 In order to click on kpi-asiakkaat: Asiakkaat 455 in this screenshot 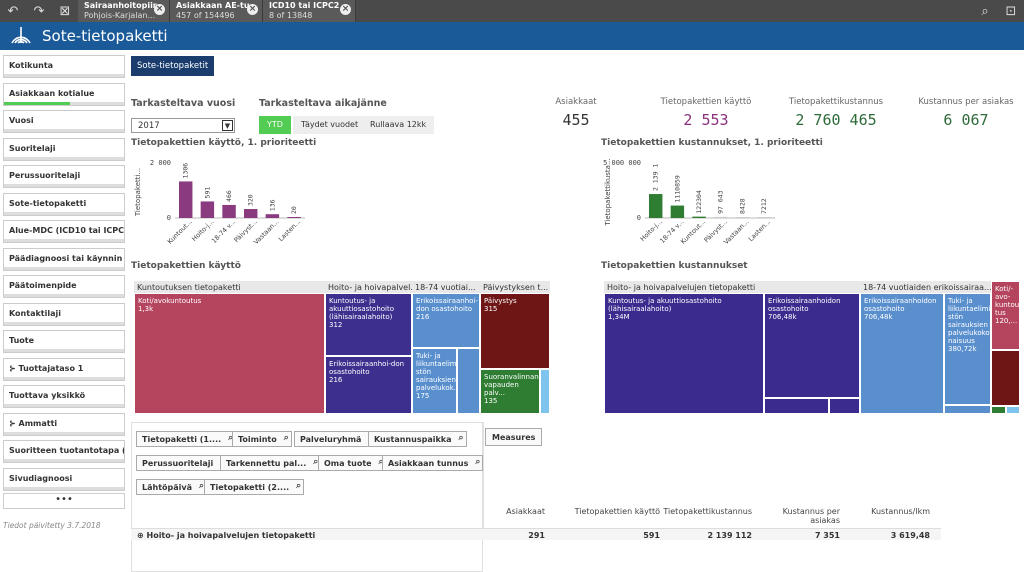, I will do `click(576, 113)`.